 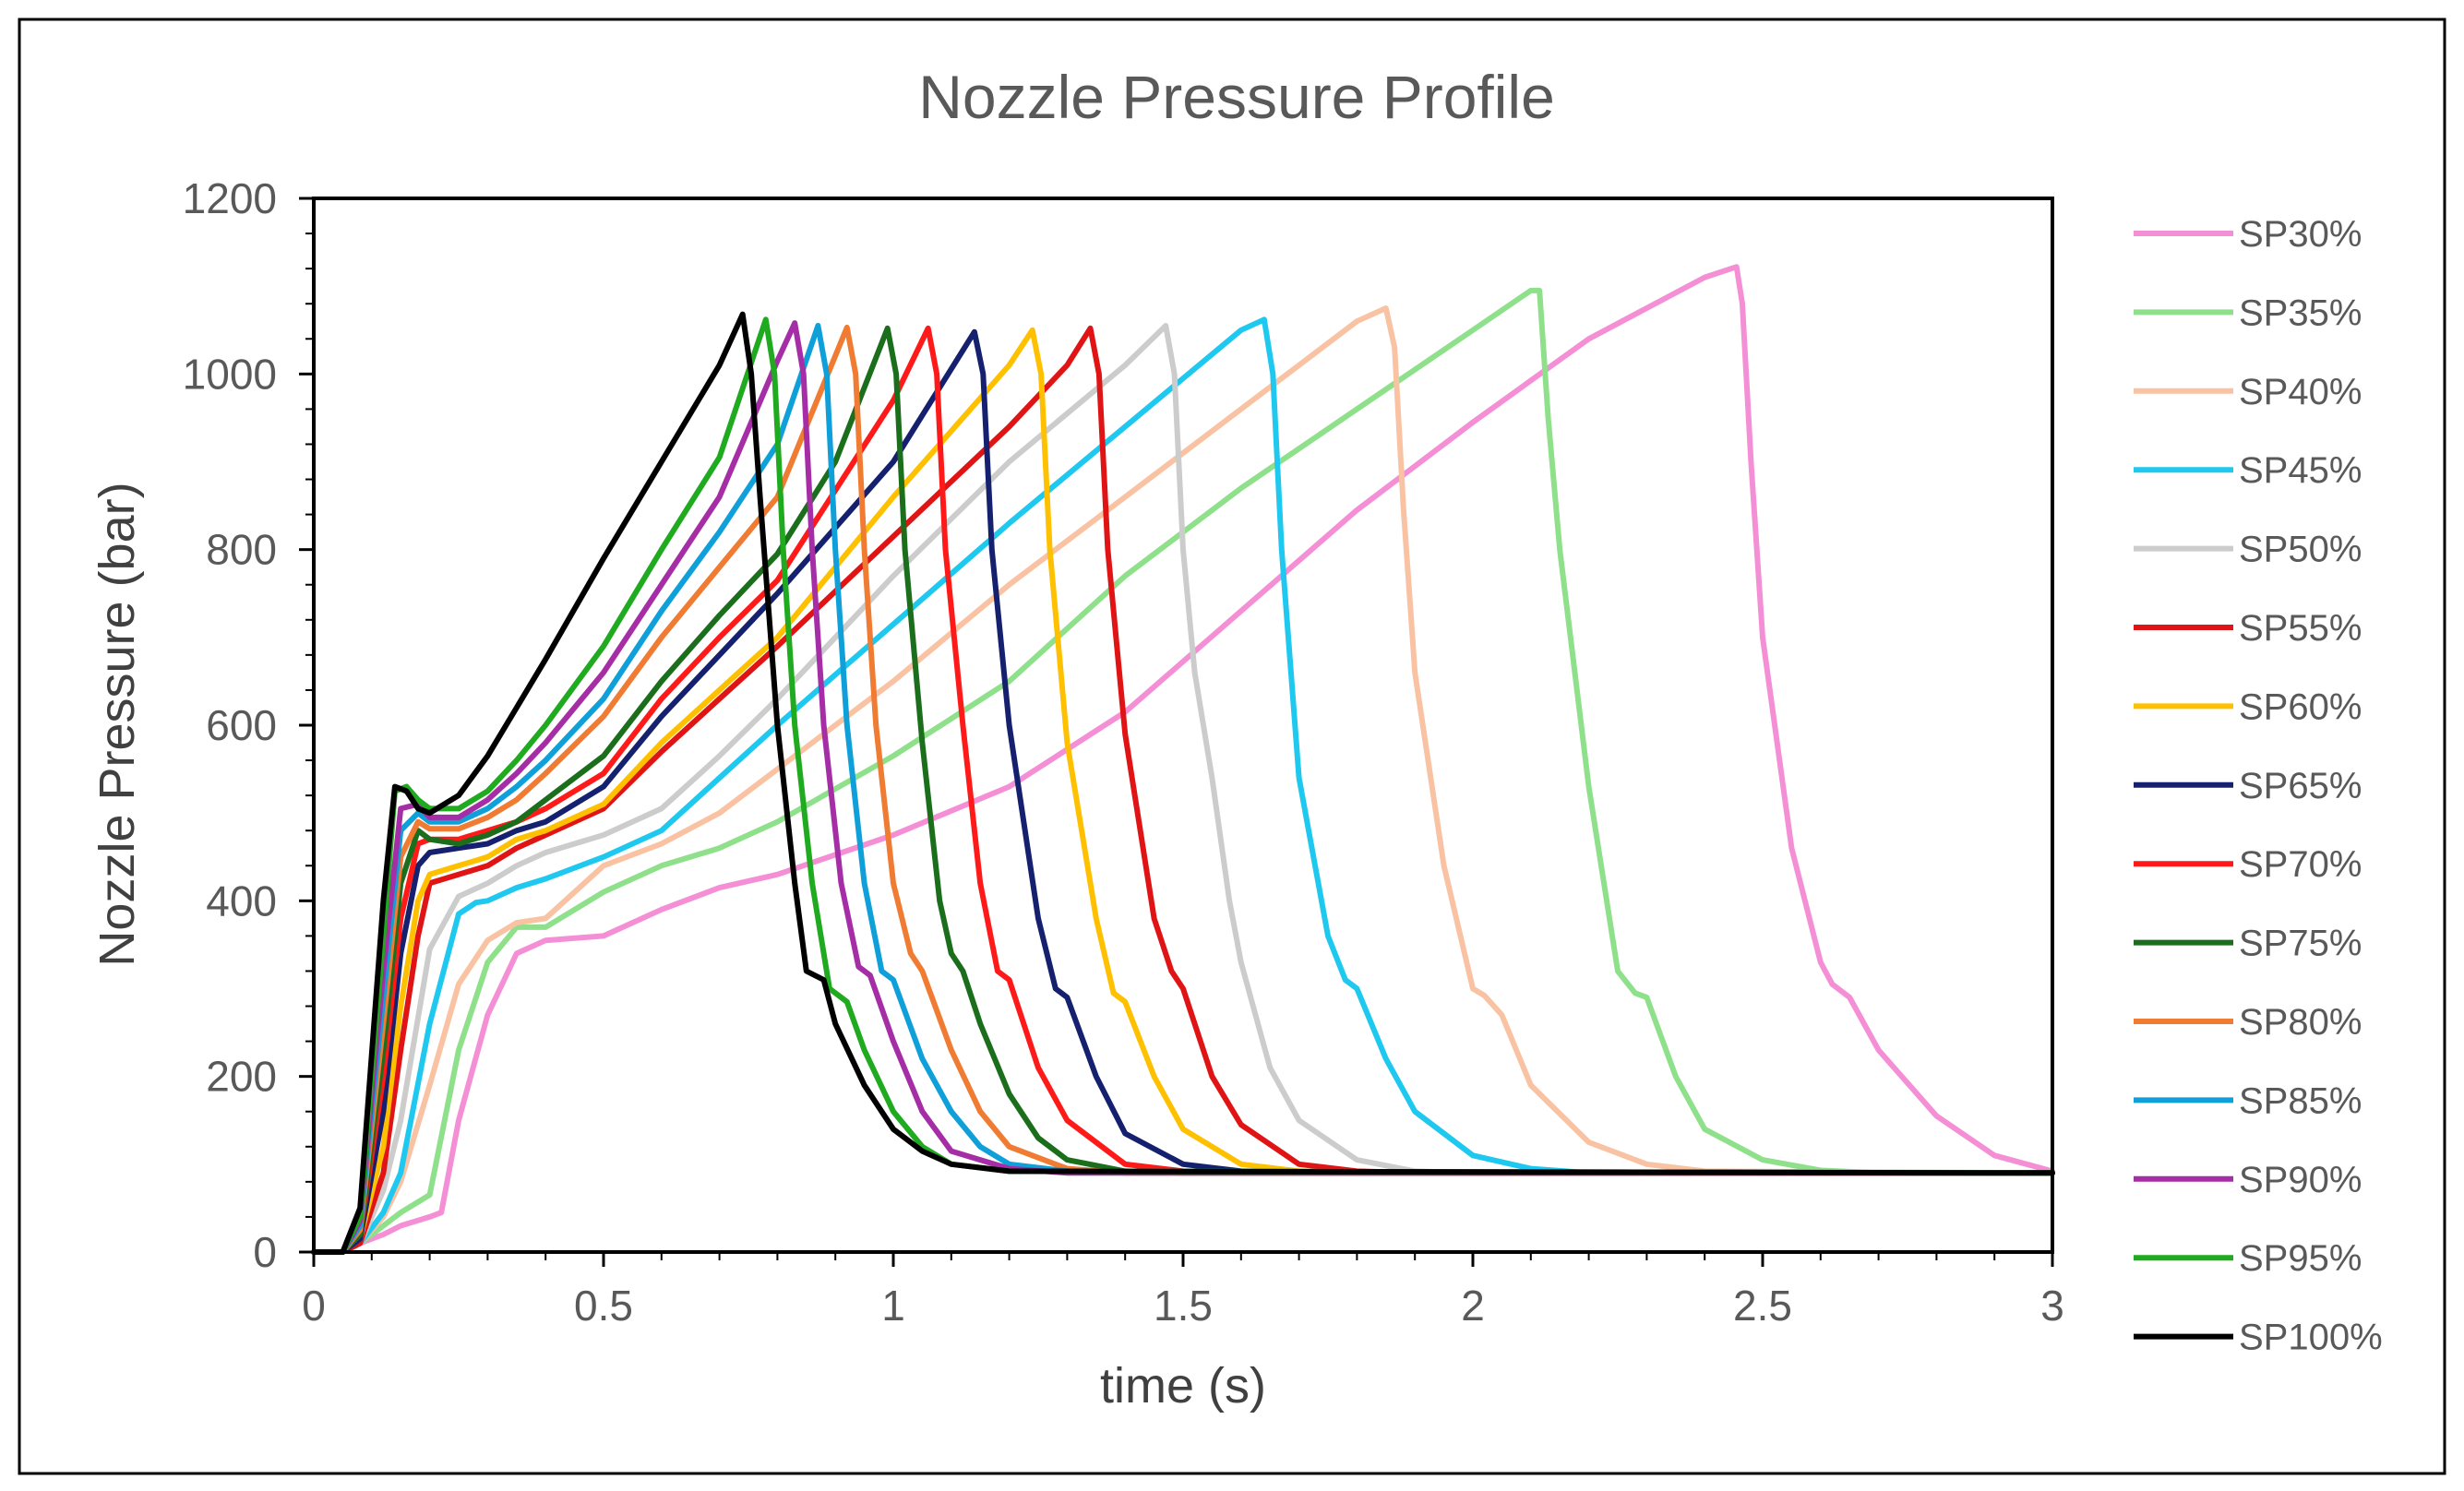 I want to click on legend-item: SP35%, so click(x=2248, y=312).